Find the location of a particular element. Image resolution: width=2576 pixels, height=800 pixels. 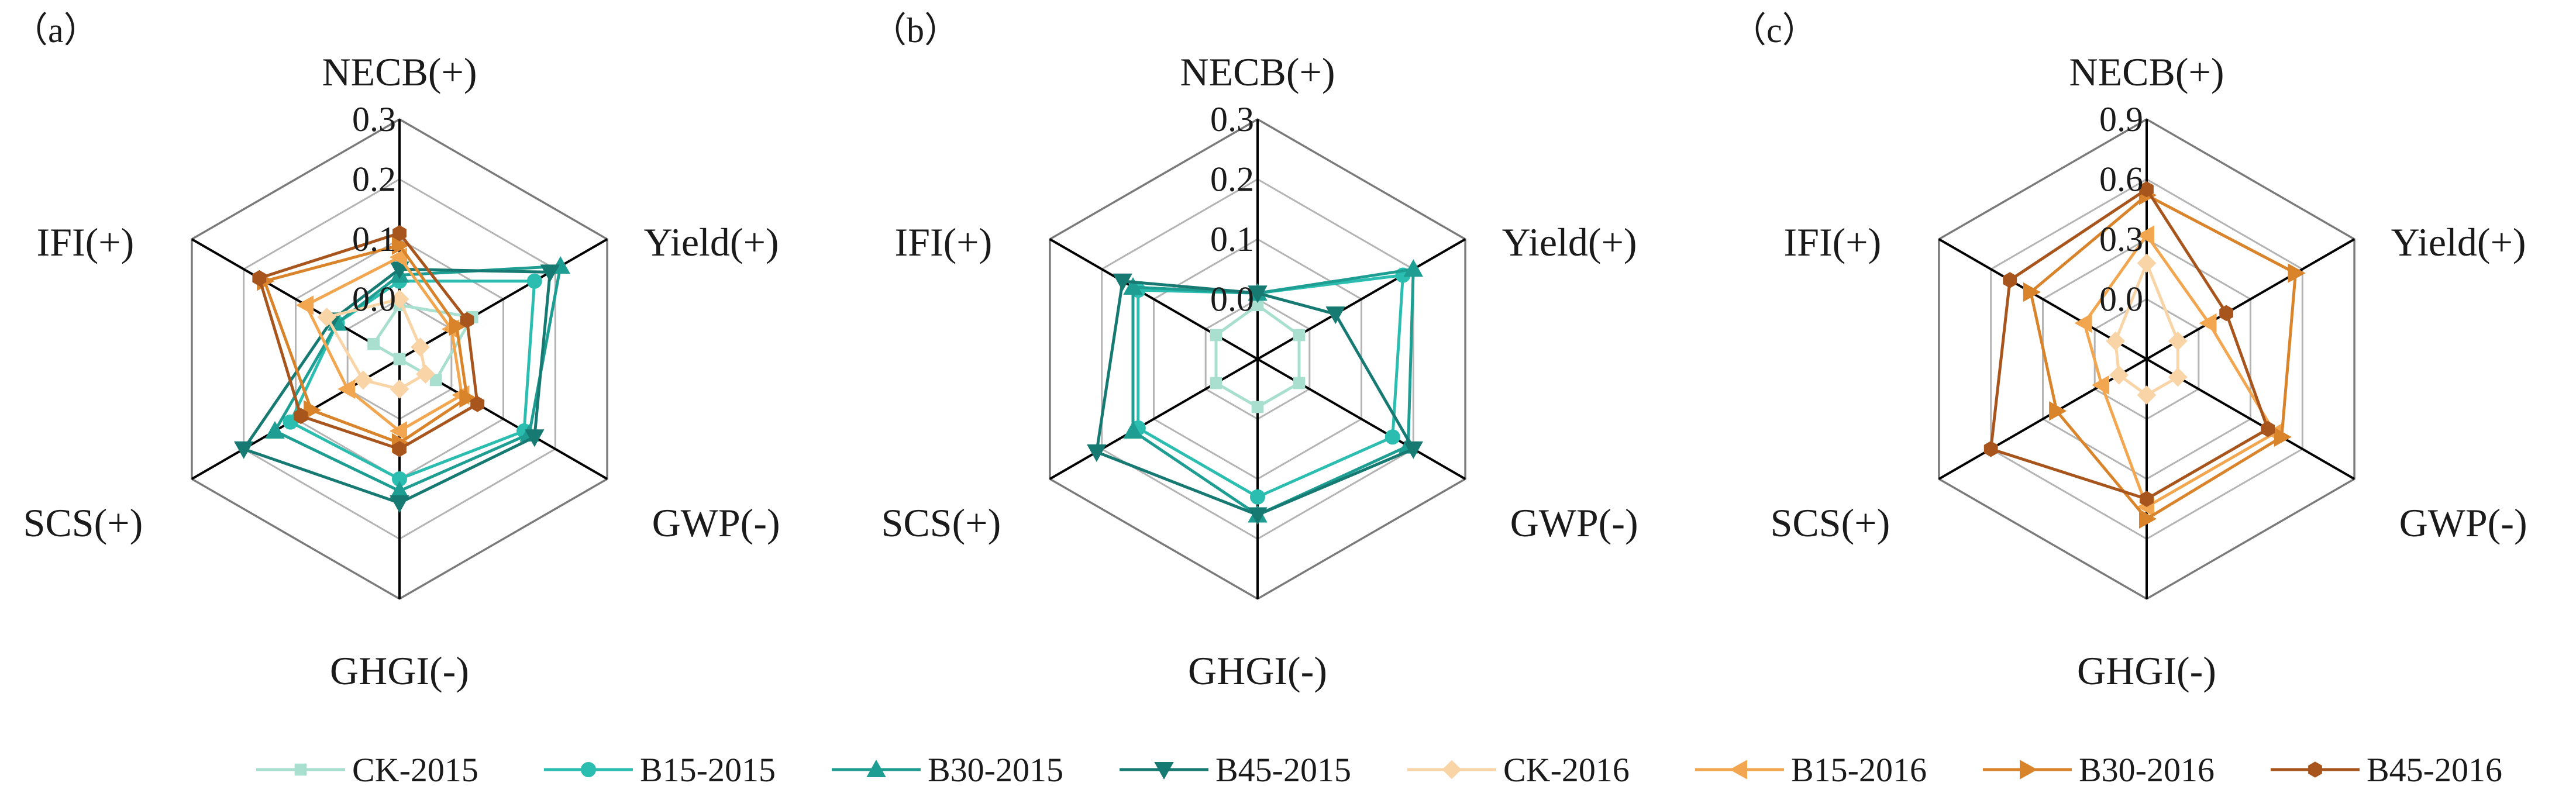

data-point-ck-2015-yield is located at coordinates (1299, 335).